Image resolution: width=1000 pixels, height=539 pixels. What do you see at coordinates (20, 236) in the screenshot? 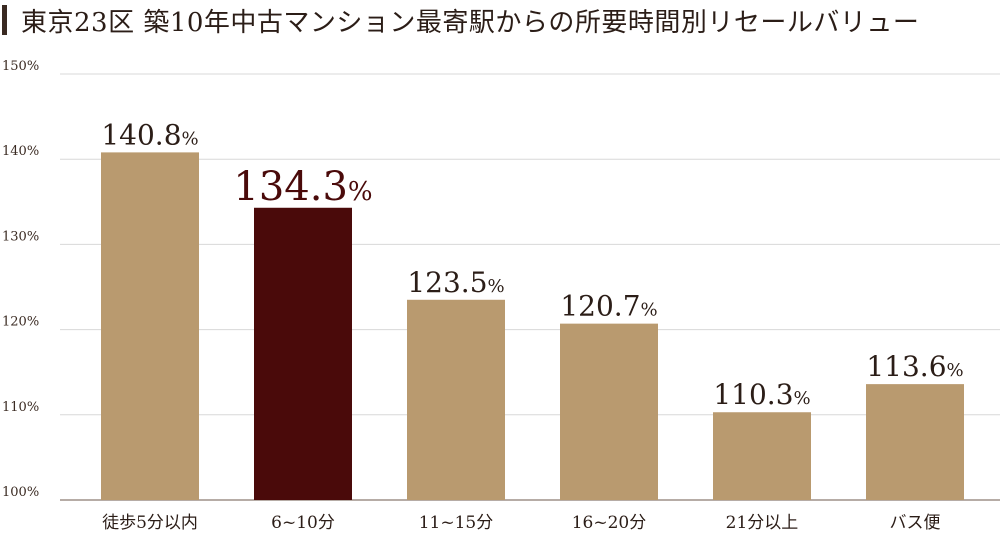
I see `y-tick-label: 130%` at bounding box center [20, 236].